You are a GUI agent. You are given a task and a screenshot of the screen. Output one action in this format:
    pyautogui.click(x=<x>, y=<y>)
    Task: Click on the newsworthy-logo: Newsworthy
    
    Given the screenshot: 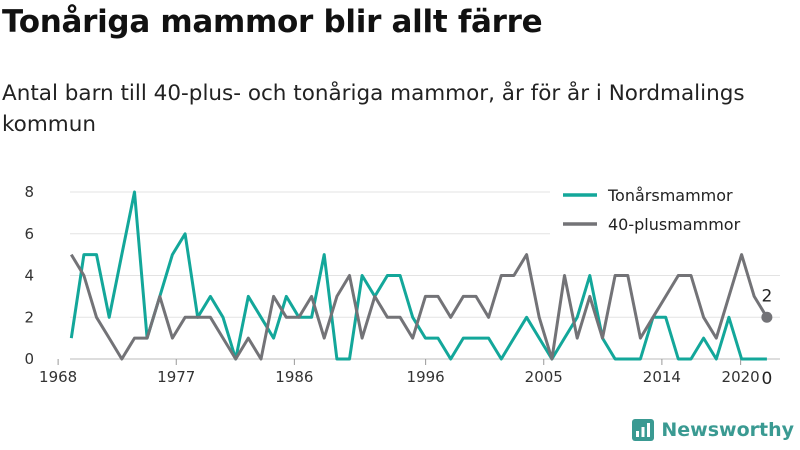 What is the action you would take?
    pyautogui.click(x=712, y=430)
    